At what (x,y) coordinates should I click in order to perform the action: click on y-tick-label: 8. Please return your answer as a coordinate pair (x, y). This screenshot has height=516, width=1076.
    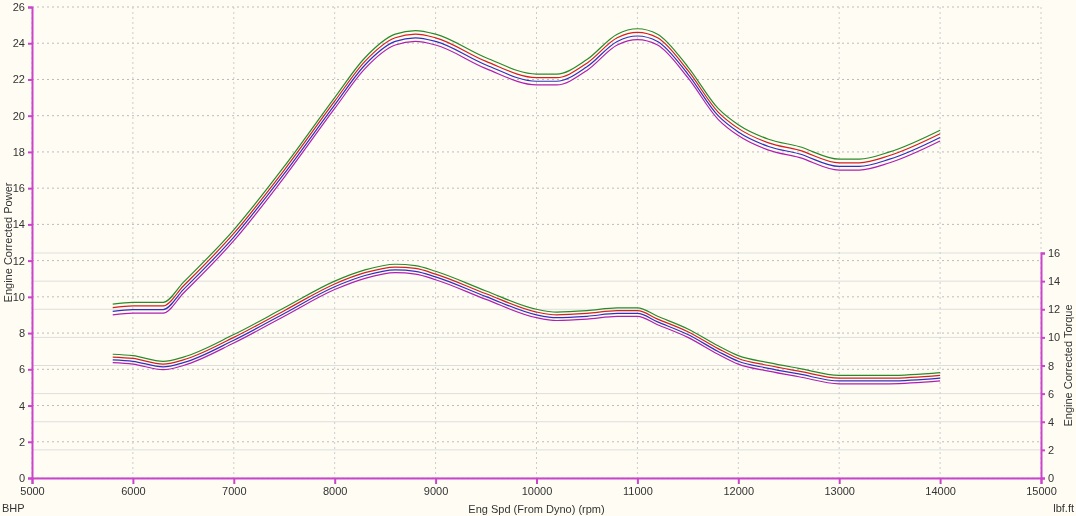
    Looking at the image, I should click on (21, 333).